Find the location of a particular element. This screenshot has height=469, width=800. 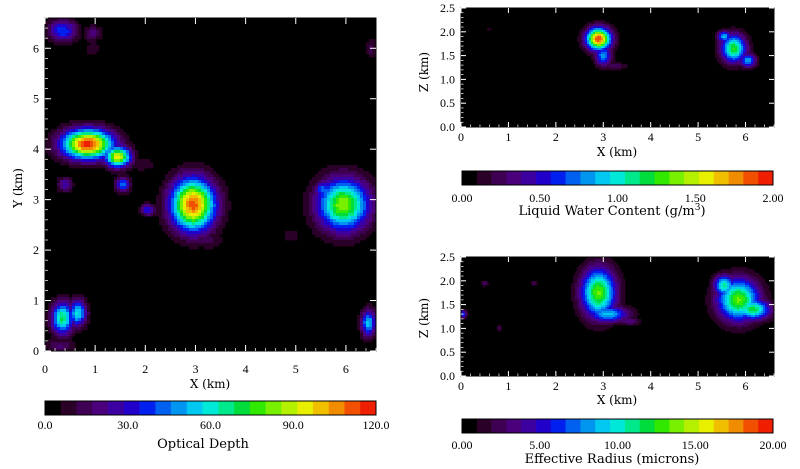

optical-depth-colorbar-swatch is located at coordinates (163, 408).